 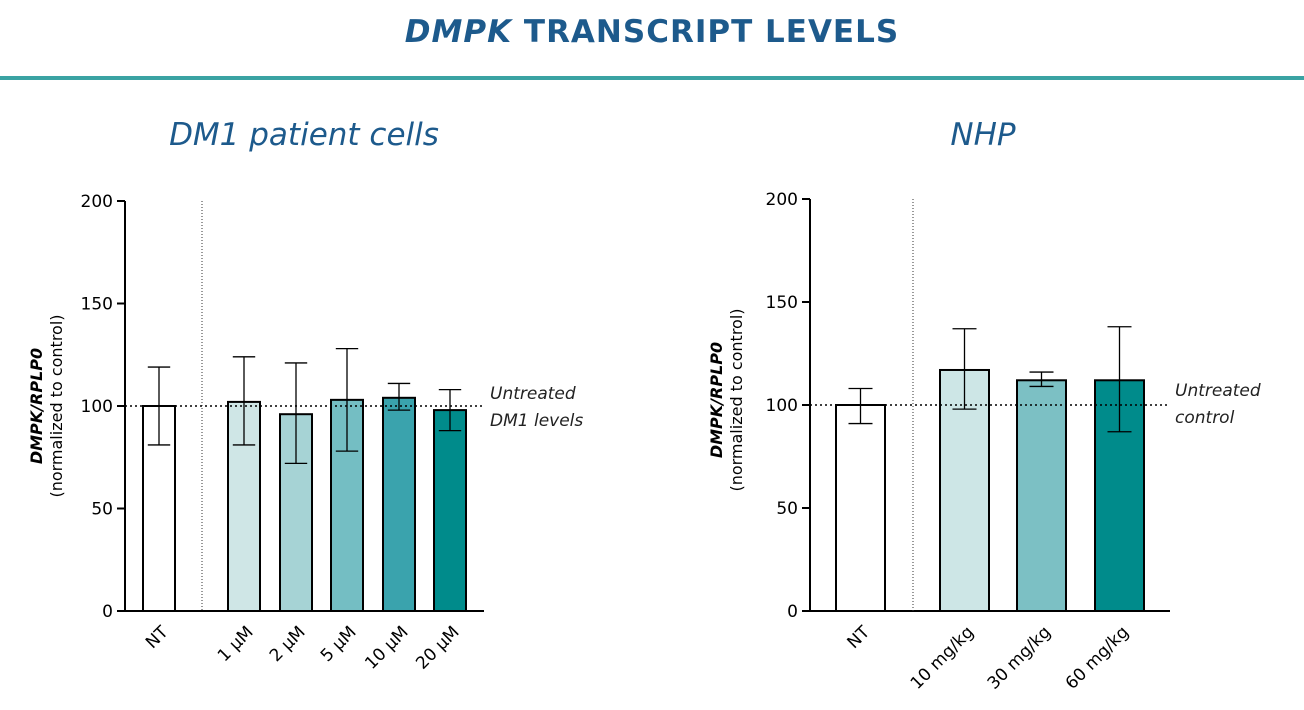 I want to click on chart1-category-label: 20 µM, so click(x=437, y=647).